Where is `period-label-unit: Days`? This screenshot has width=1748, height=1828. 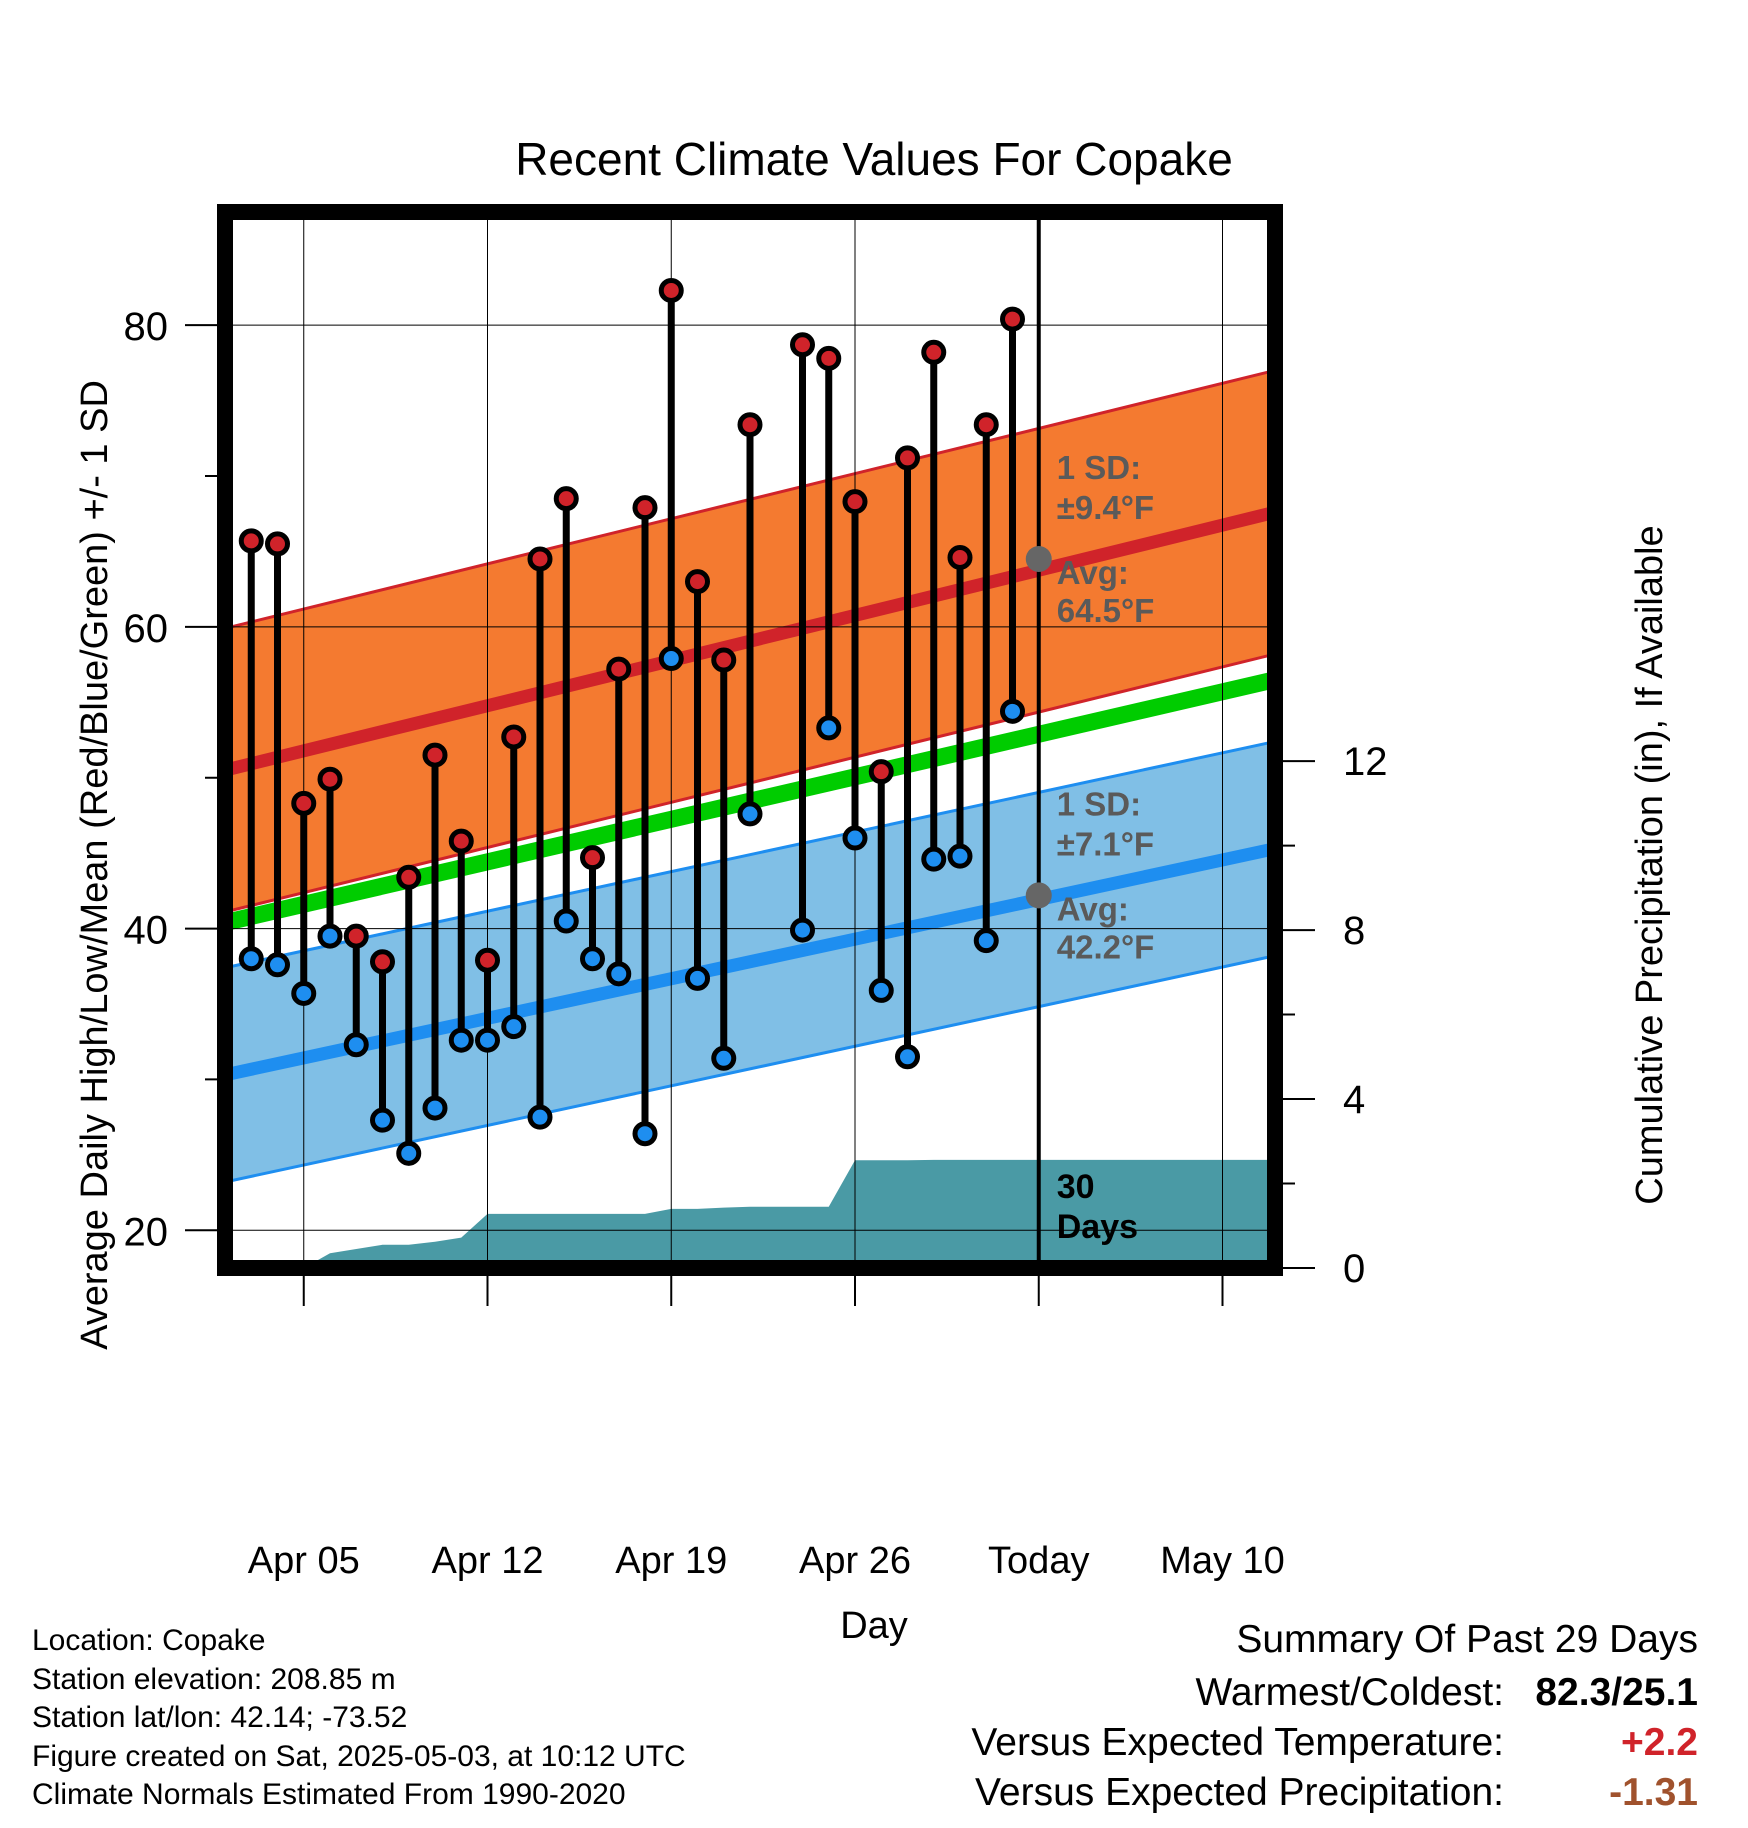
period-label-unit: Days is located at coordinates (1097, 1227).